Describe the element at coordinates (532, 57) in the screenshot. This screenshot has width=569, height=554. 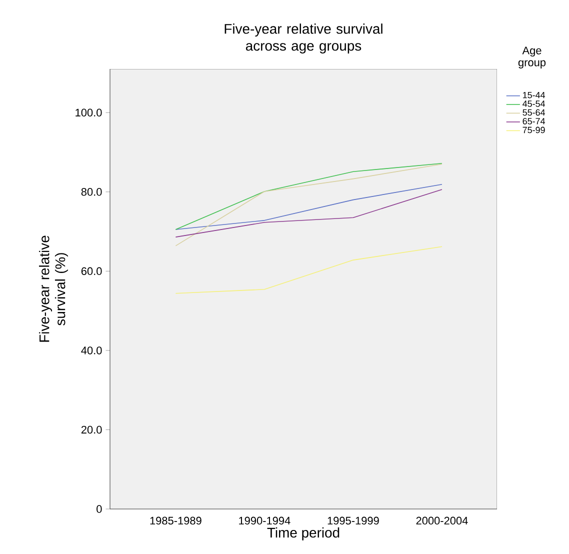
I see `legend-title: Age group` at that location.